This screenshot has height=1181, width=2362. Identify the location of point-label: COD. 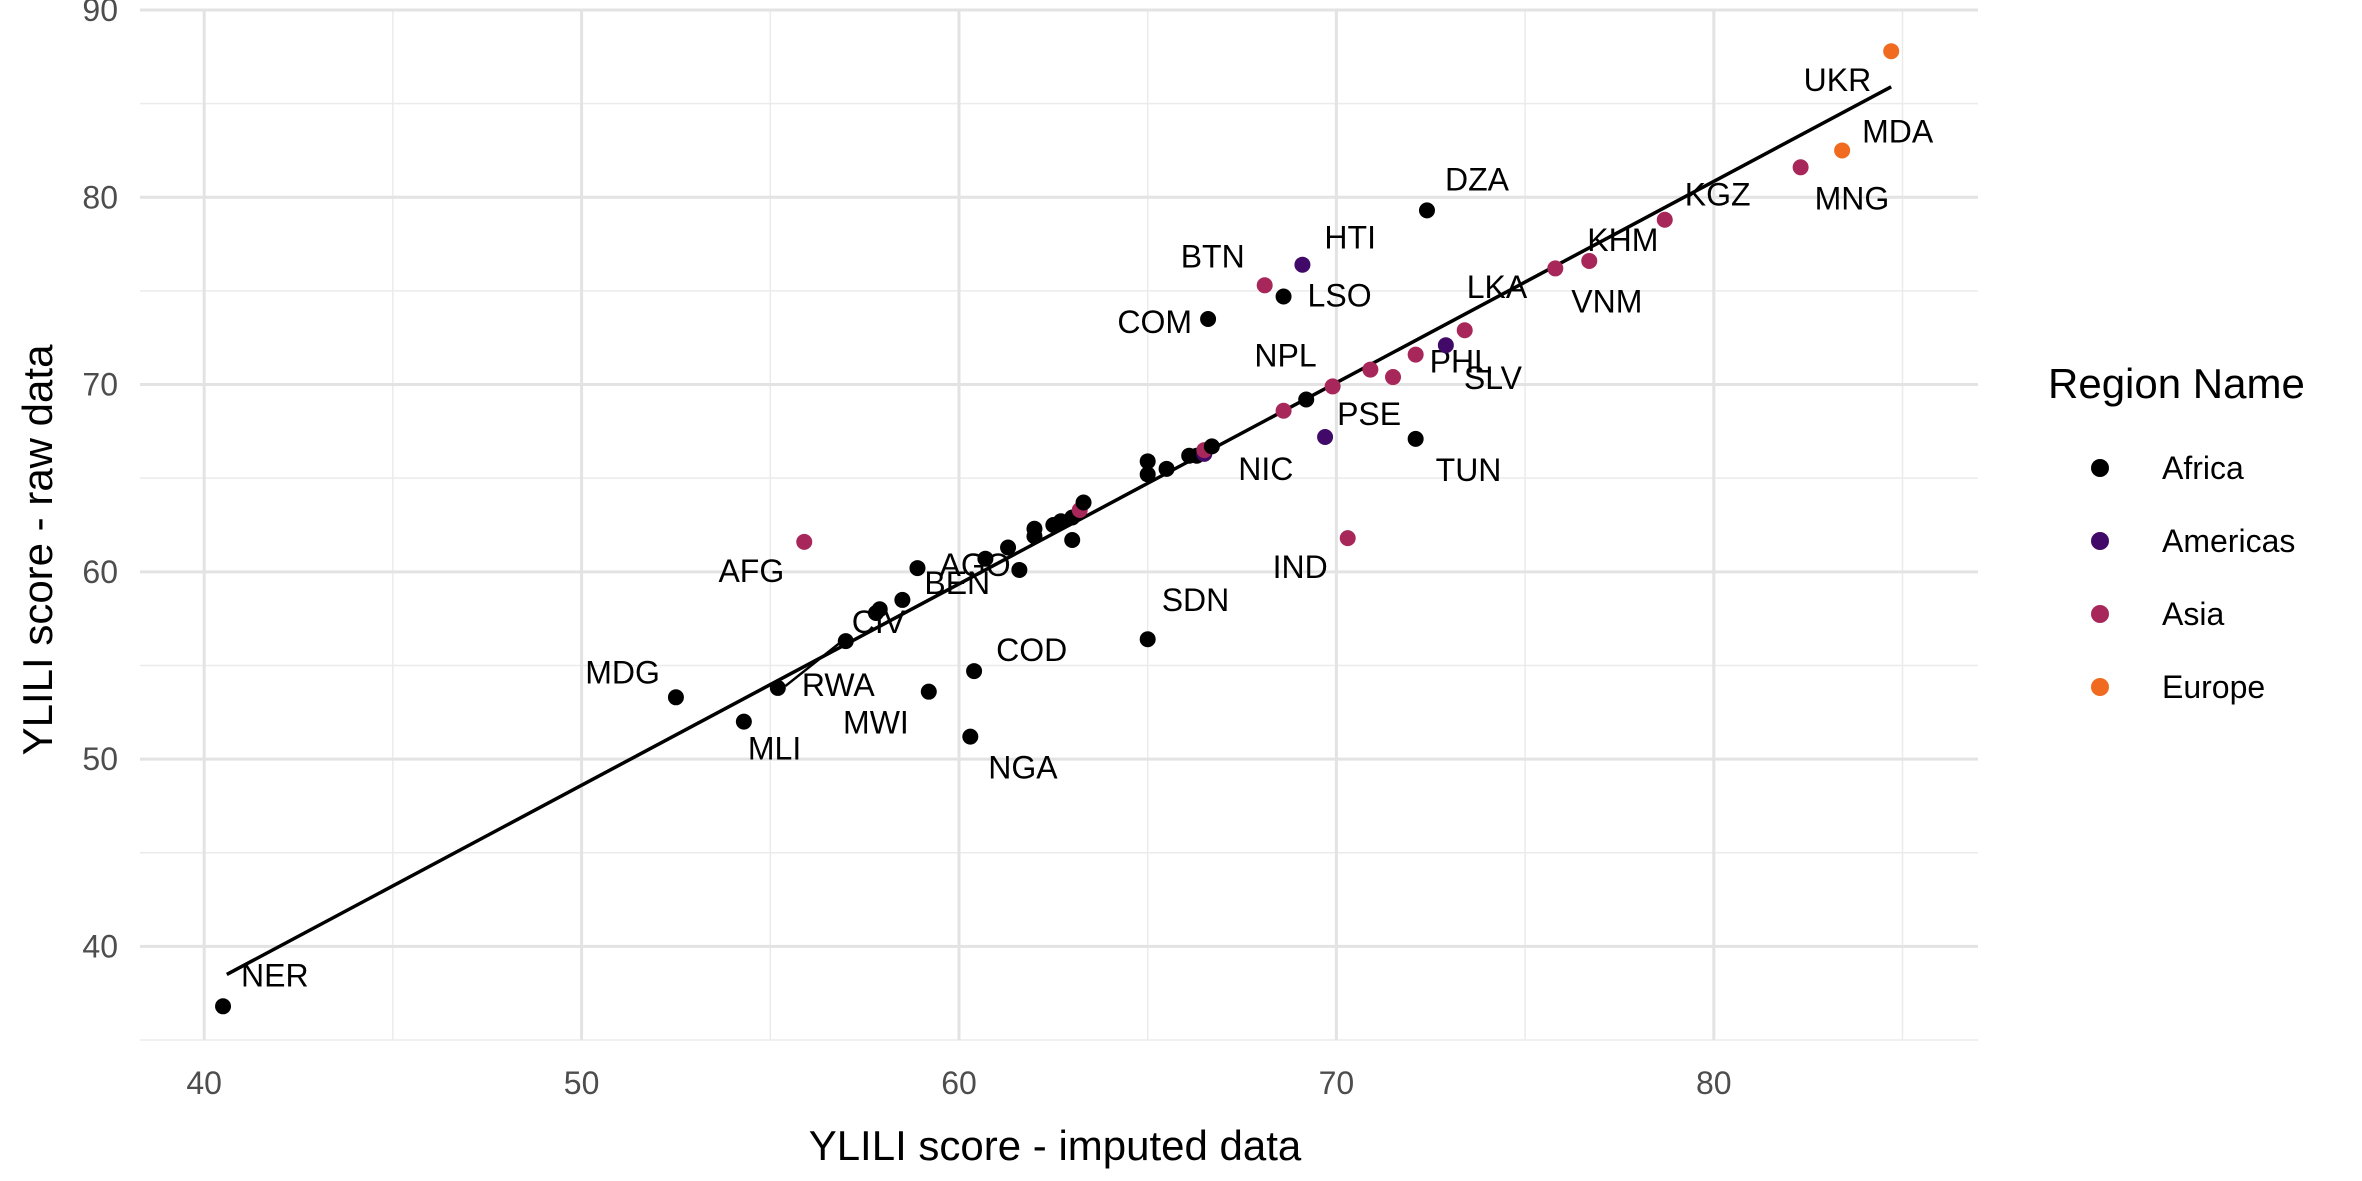
(1031, 650).